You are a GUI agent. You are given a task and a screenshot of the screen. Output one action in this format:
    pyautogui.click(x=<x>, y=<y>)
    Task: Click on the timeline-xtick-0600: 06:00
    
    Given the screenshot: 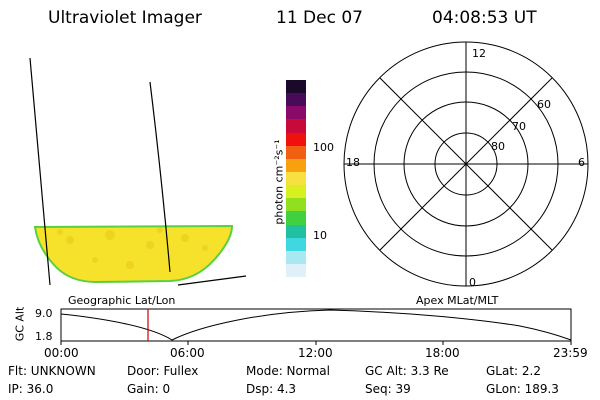 What is the action you would take?
    pyautogui.click(x=187, y=353)
    